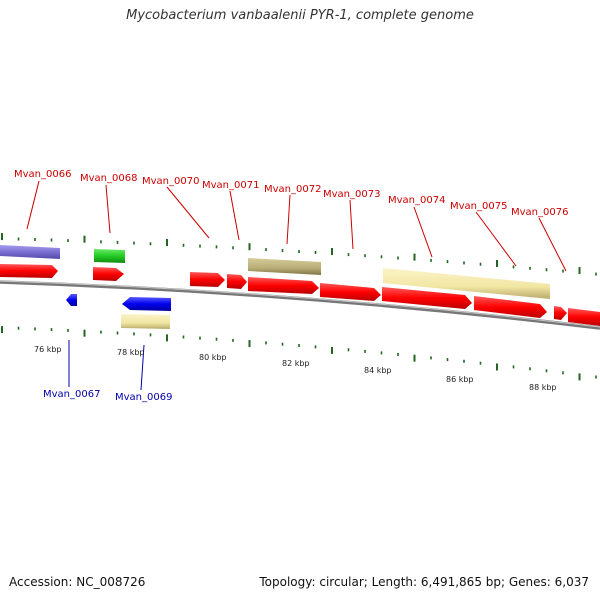 Image resolution: width=600 pixels, height=600 pixels. I want to click on gene-mvan-0074-feature, so click(466, 283).